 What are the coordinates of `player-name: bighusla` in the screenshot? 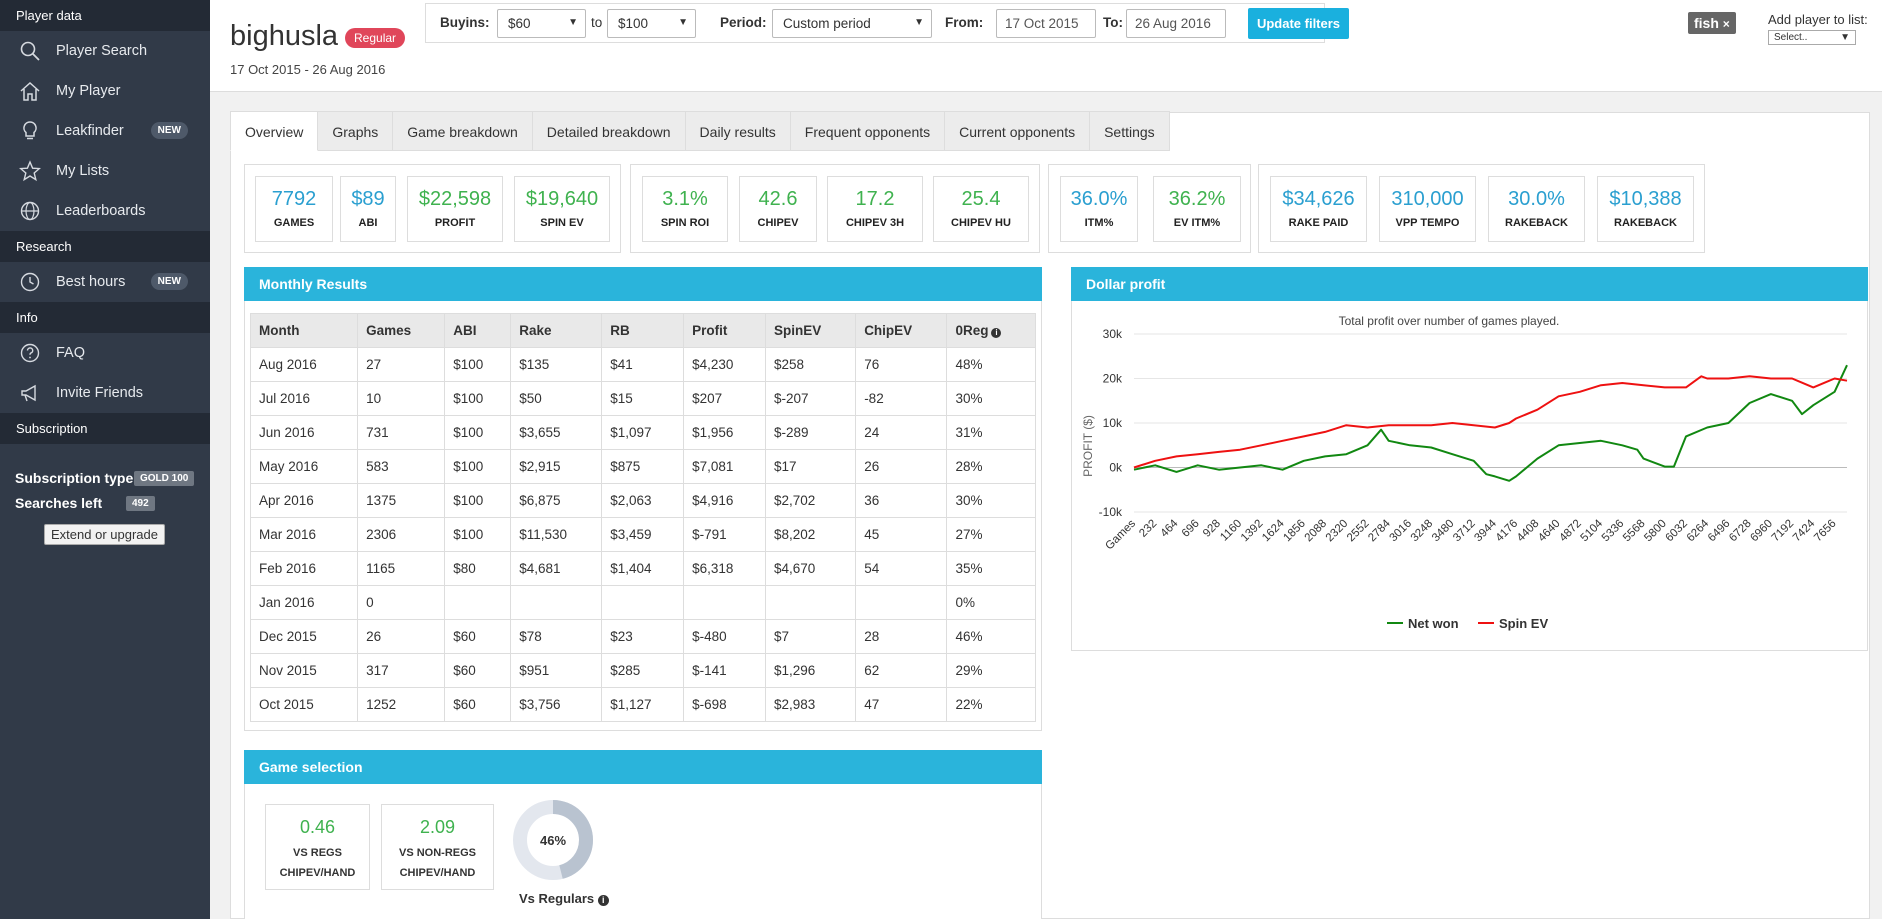 It's located at (284, 36).